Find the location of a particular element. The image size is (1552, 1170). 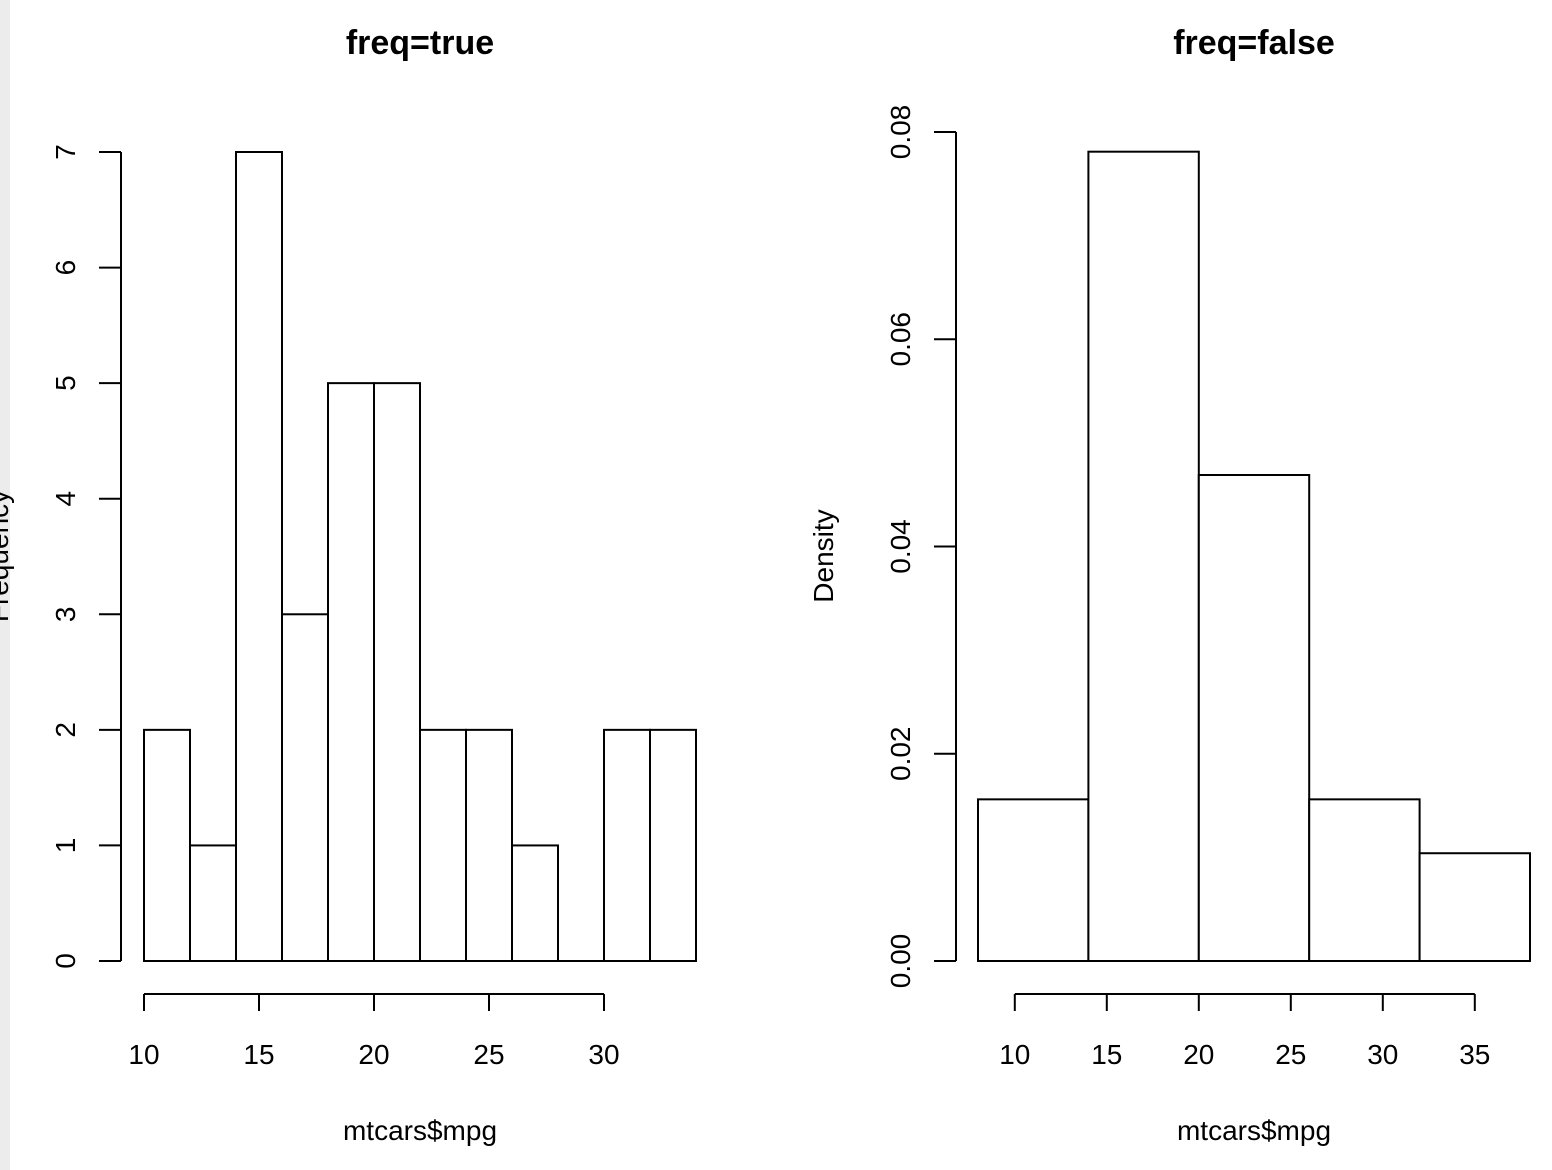

y-axis: 0 1 2 3 4 5 6 7 is located at coordinates (86, 556).